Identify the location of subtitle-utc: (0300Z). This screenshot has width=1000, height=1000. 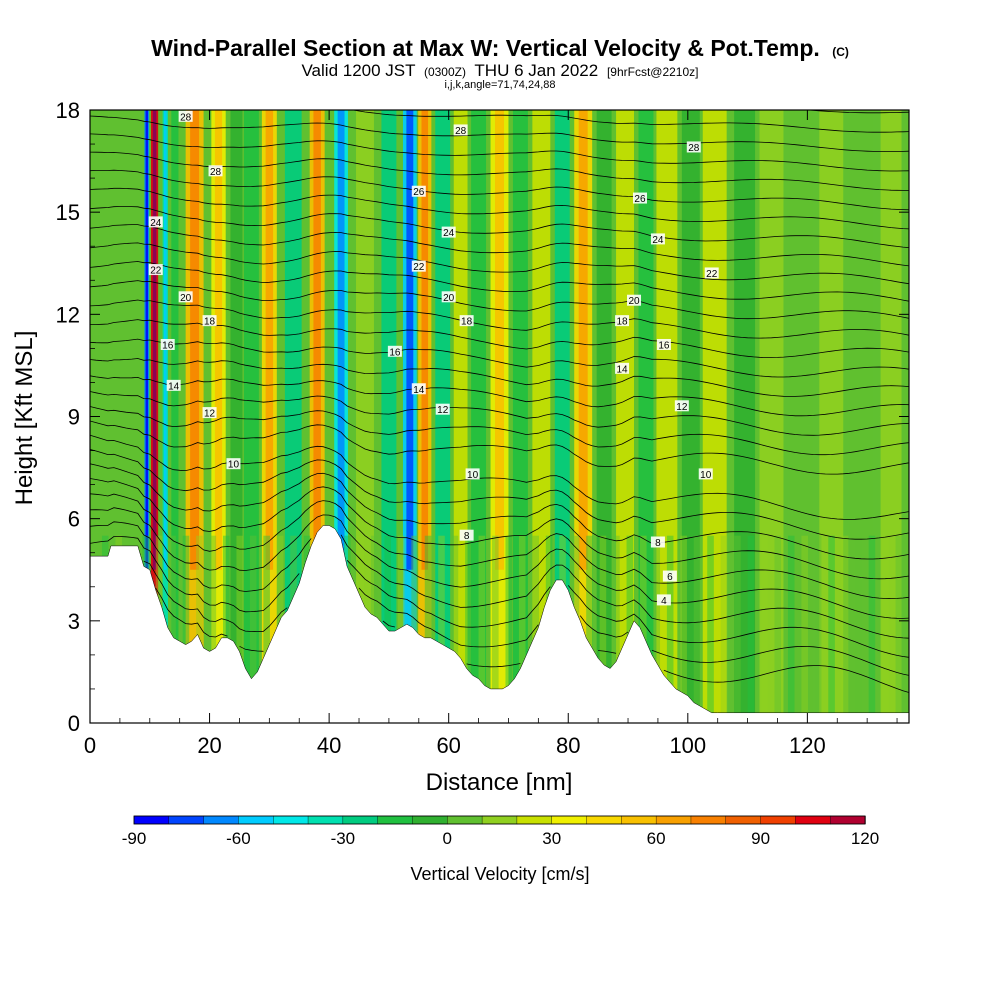
(445, 72).